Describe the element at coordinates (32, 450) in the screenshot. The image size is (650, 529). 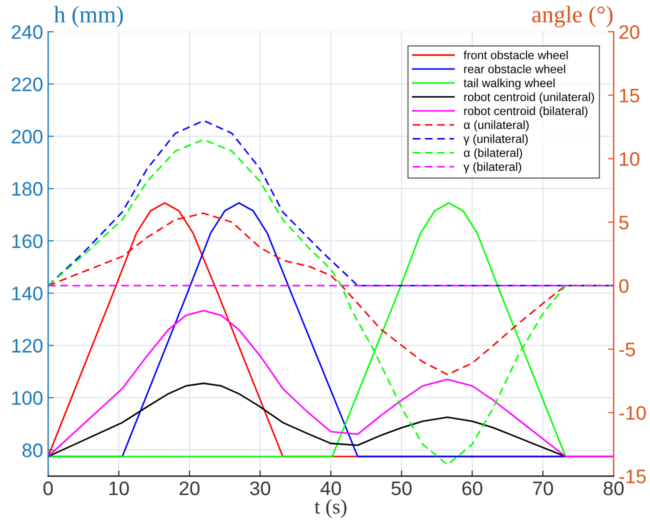
I see `y-tick-label: 80` at that location.